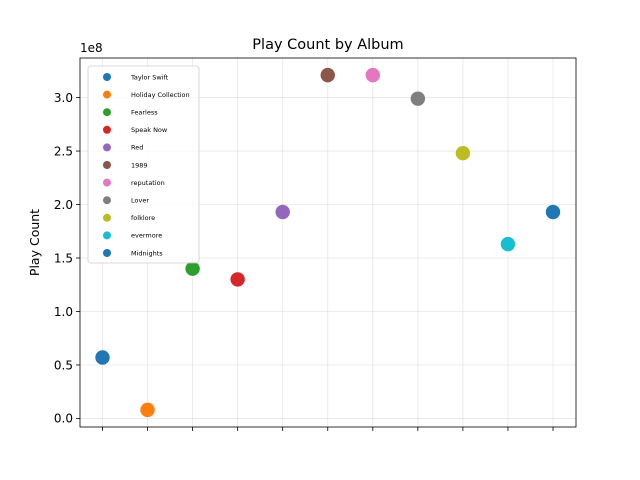  I want to click on y-tick-label: 2.5, so click(63, 151).